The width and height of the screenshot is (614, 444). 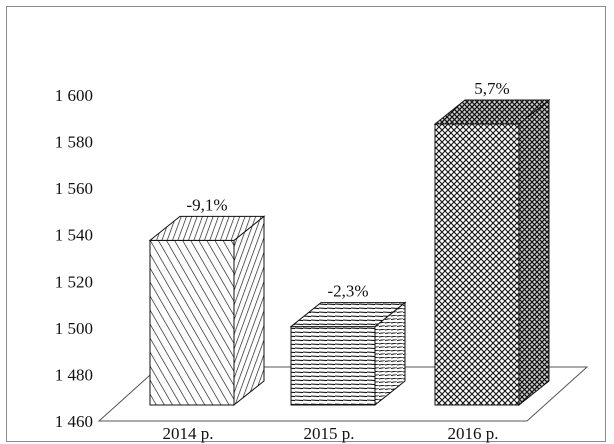 I want to click on x-axis-categories: 2014 р. 2015 р. 2016 р., so click(x=331, y=433).